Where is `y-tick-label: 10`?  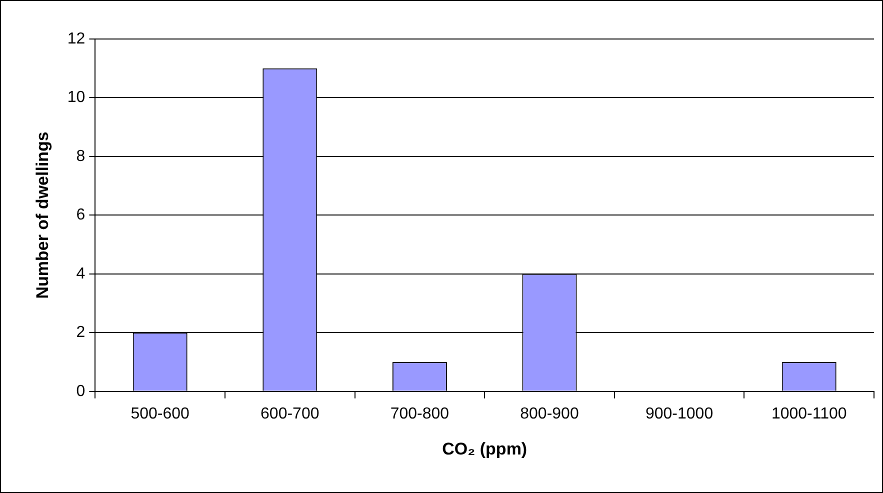 y-tick-label: 10 is located at coordinates (76, 97).